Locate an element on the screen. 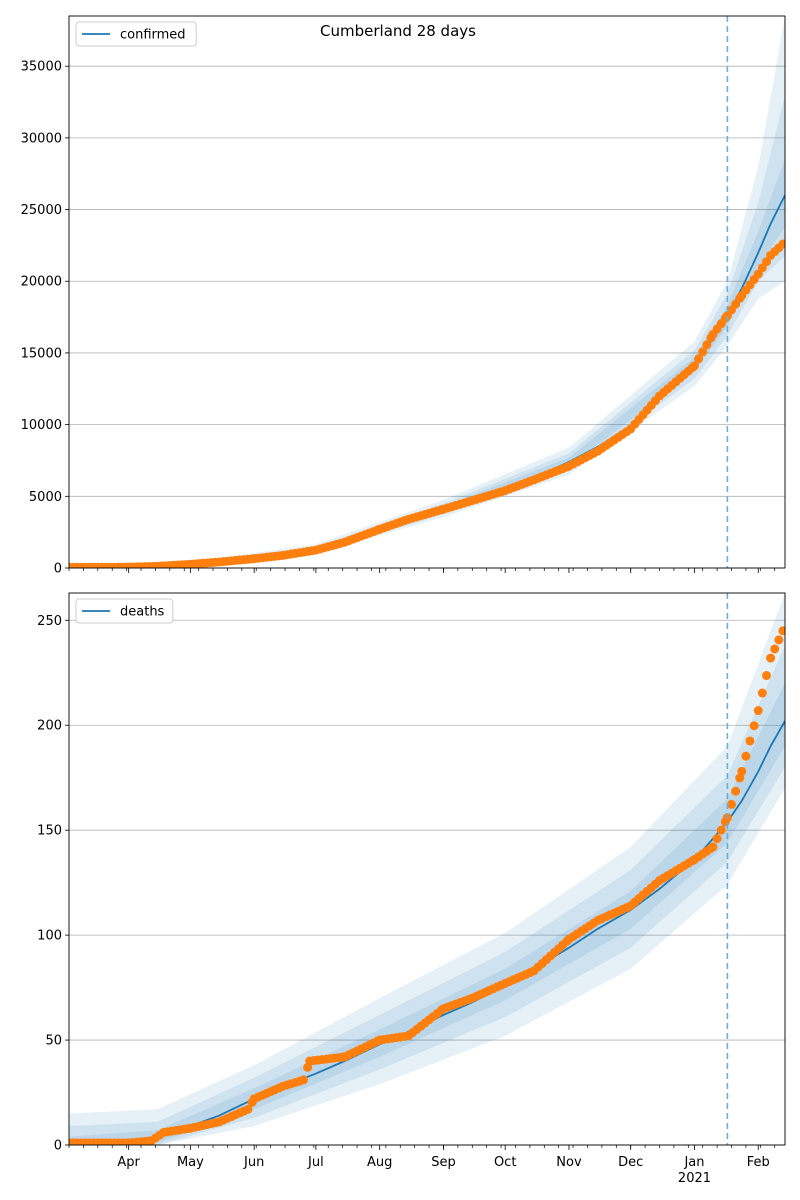 This screenshot has height=1200, width=800. y-tick-label: 200 is located at coordinates (49, 726).